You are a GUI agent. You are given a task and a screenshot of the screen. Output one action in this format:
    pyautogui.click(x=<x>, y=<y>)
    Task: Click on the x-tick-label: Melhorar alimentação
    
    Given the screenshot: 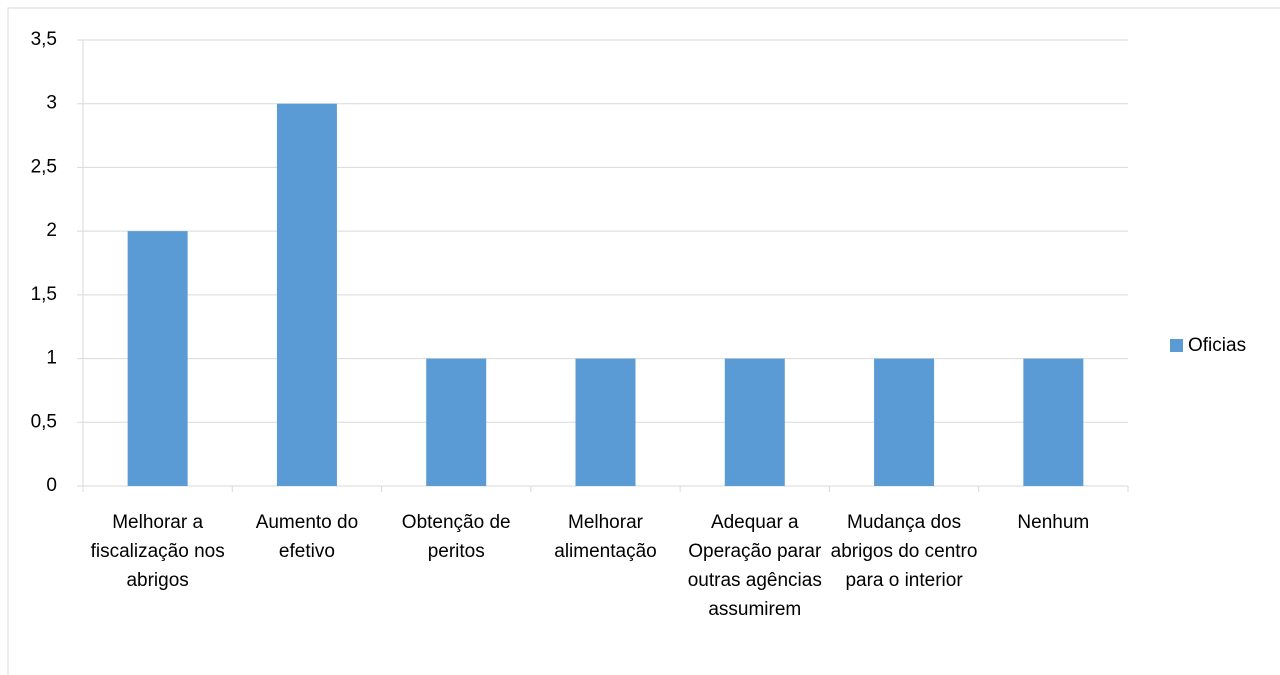 What is the action you would take?
    pyautogui.click(x=605, y=537)
    